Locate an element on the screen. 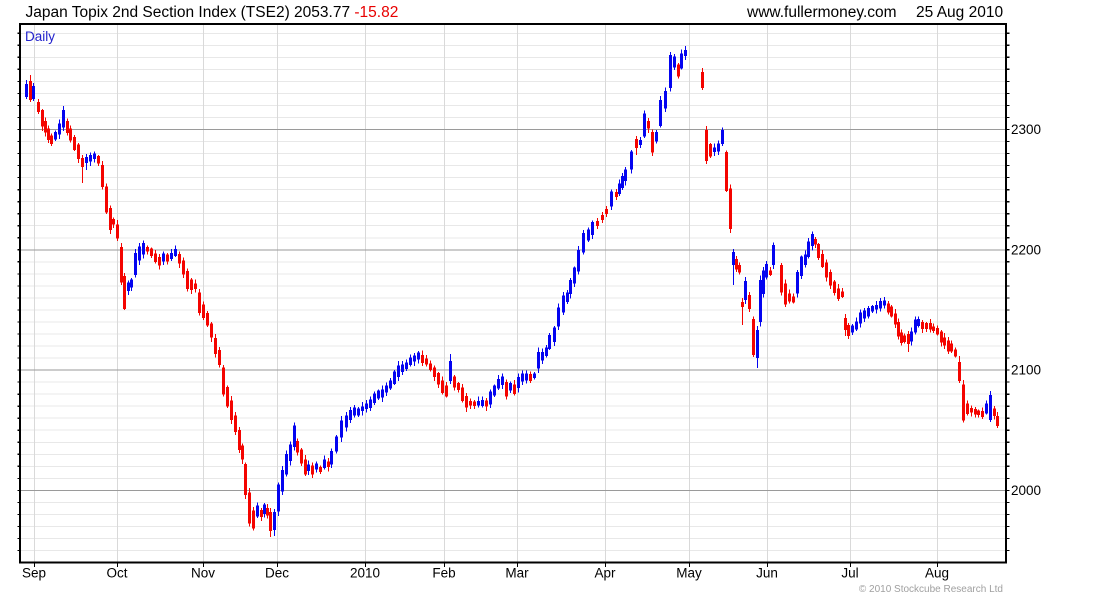 The width and height of the screenshot is (1100, 605). svg-text: Sep is located at coordinates (34, 573).